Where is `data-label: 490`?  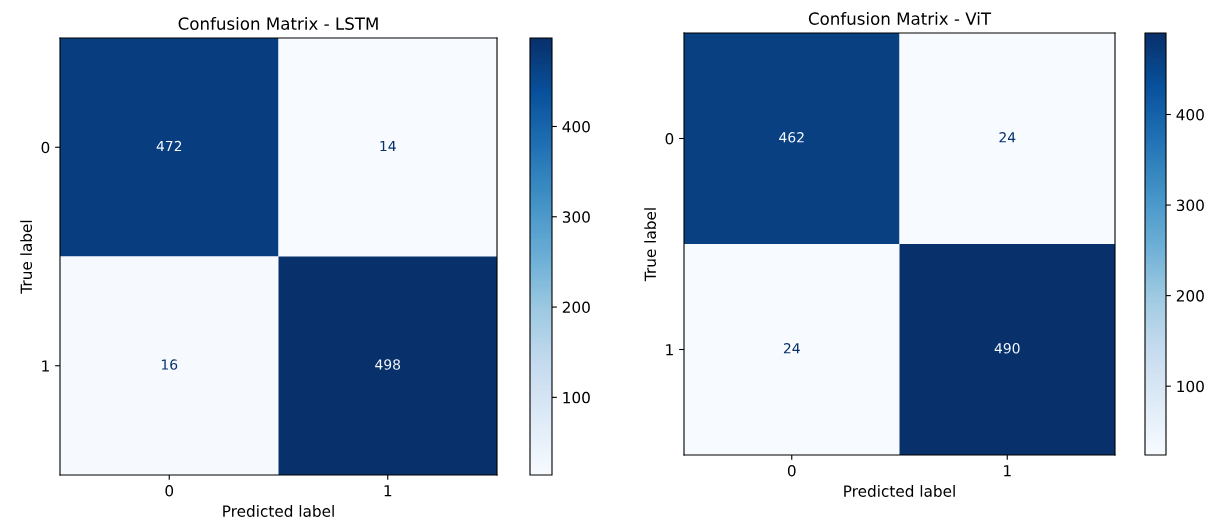 data-label: 490 is located at coordinates (1007, 348).